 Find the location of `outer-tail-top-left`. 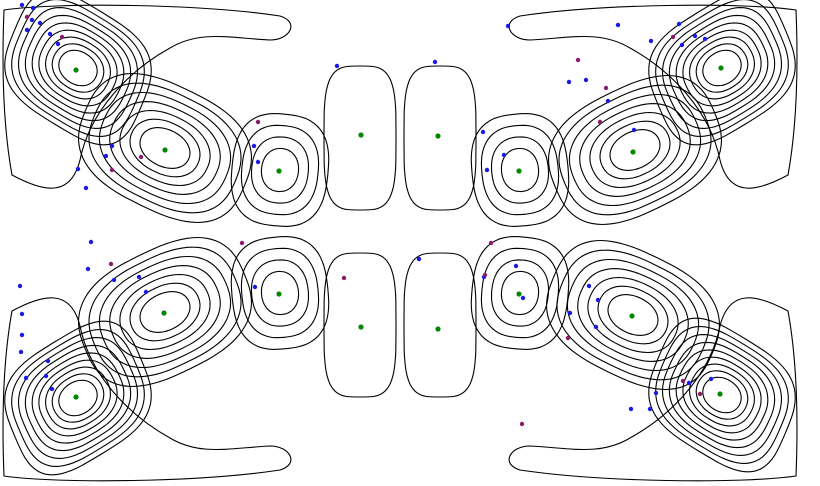

outer-tail-top-left is located at coordinates (147, 96).